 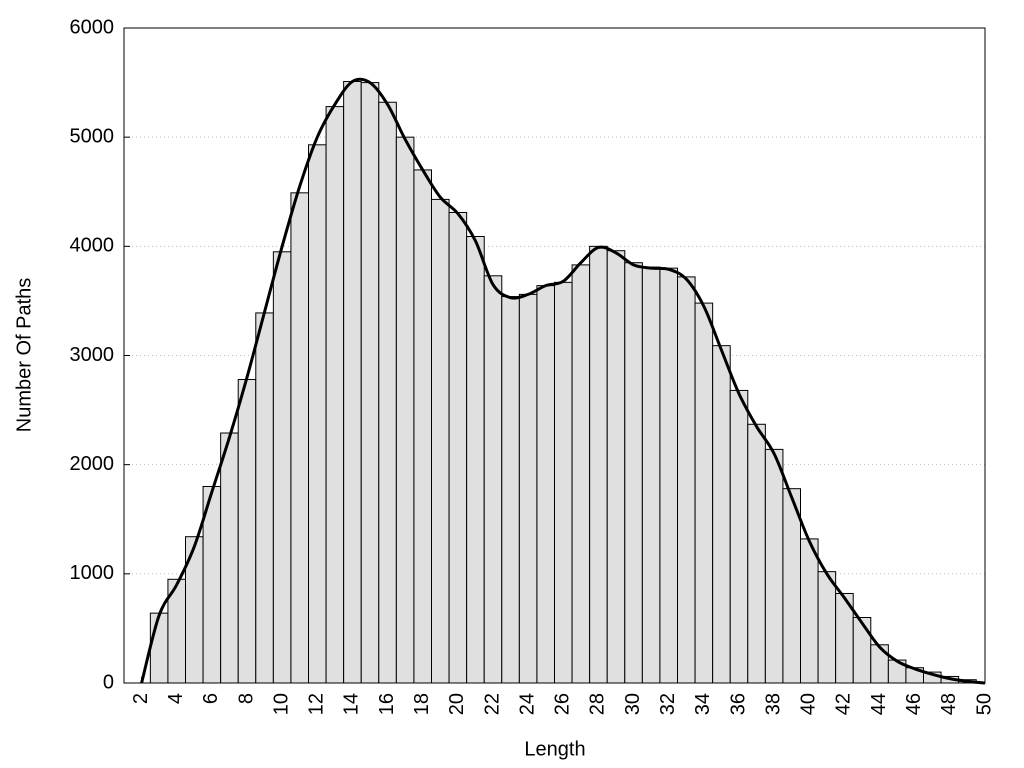 I want to click on x-tick-label: 6, so click(x=211, y=698).